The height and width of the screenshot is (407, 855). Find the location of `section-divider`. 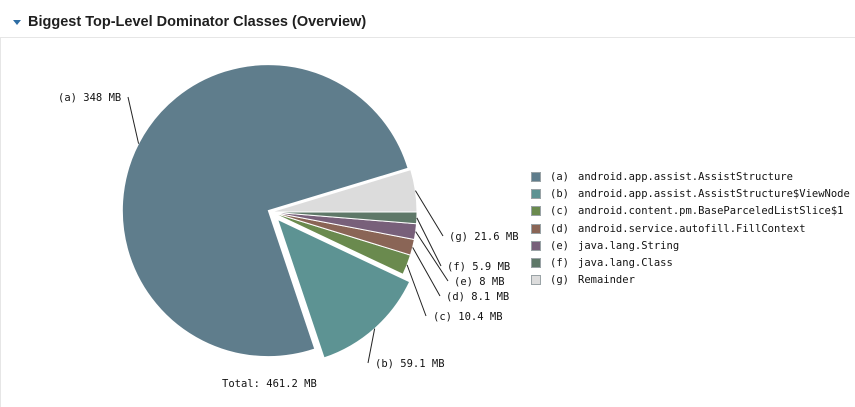

section-divider is located at coordinates (427, 37).